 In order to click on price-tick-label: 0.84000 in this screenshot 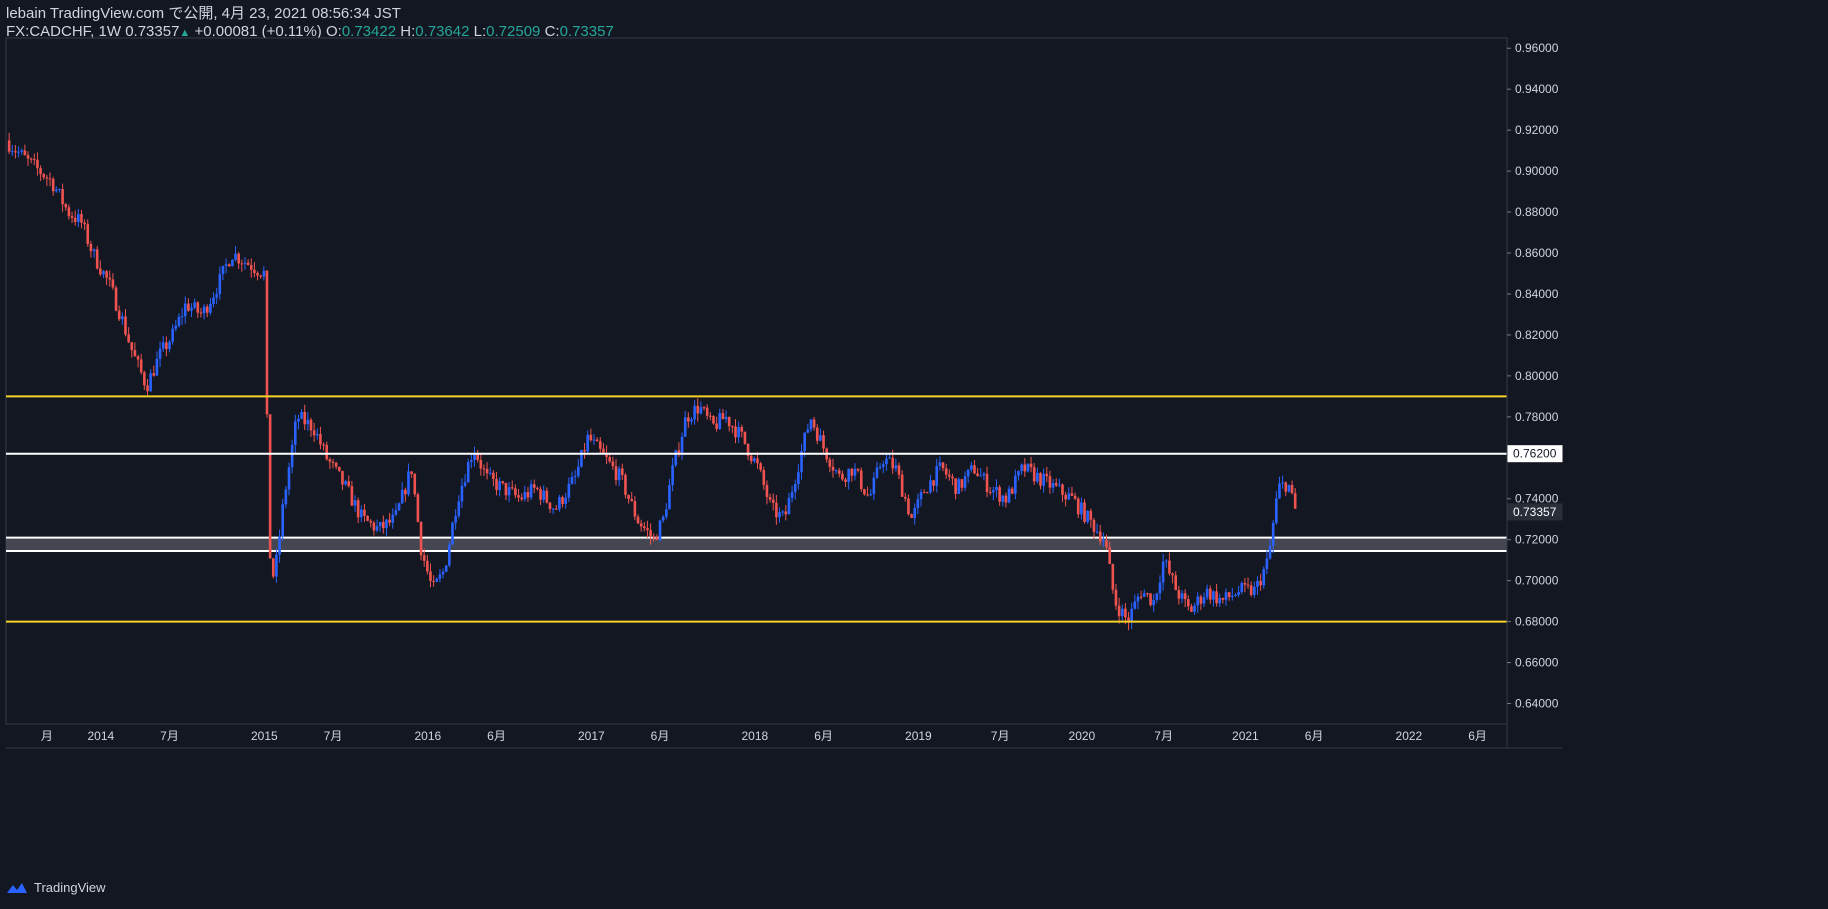, I will do `click(1537, 294)`.